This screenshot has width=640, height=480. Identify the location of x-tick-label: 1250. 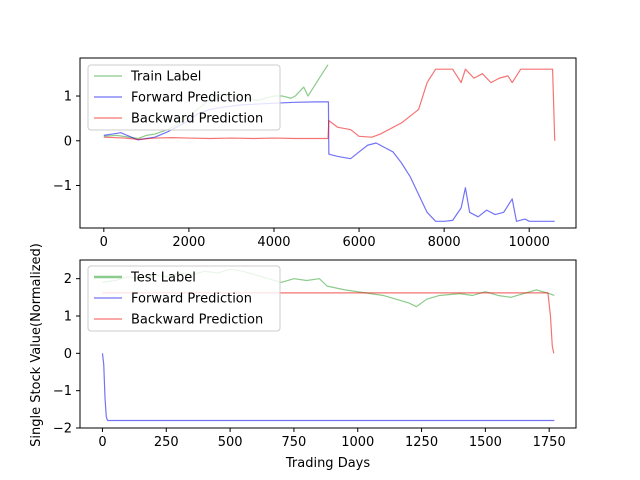
(421, 442).